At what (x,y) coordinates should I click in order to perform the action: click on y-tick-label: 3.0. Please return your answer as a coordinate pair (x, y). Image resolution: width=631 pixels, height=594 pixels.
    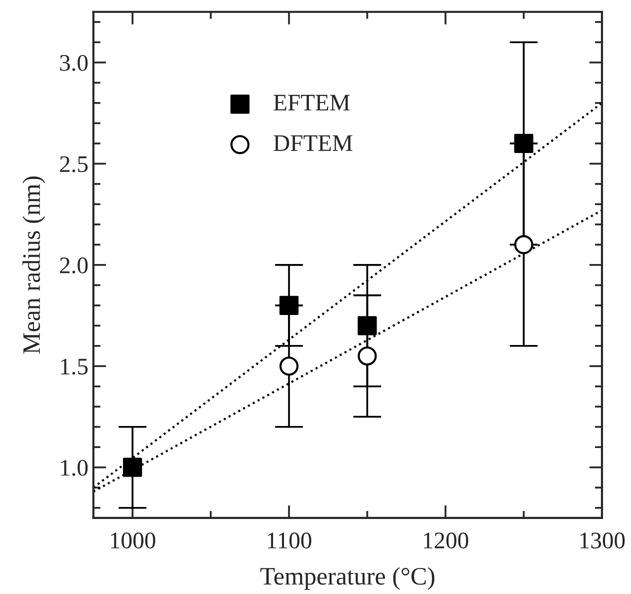
    Looking at the image, I should click on (74, 63).